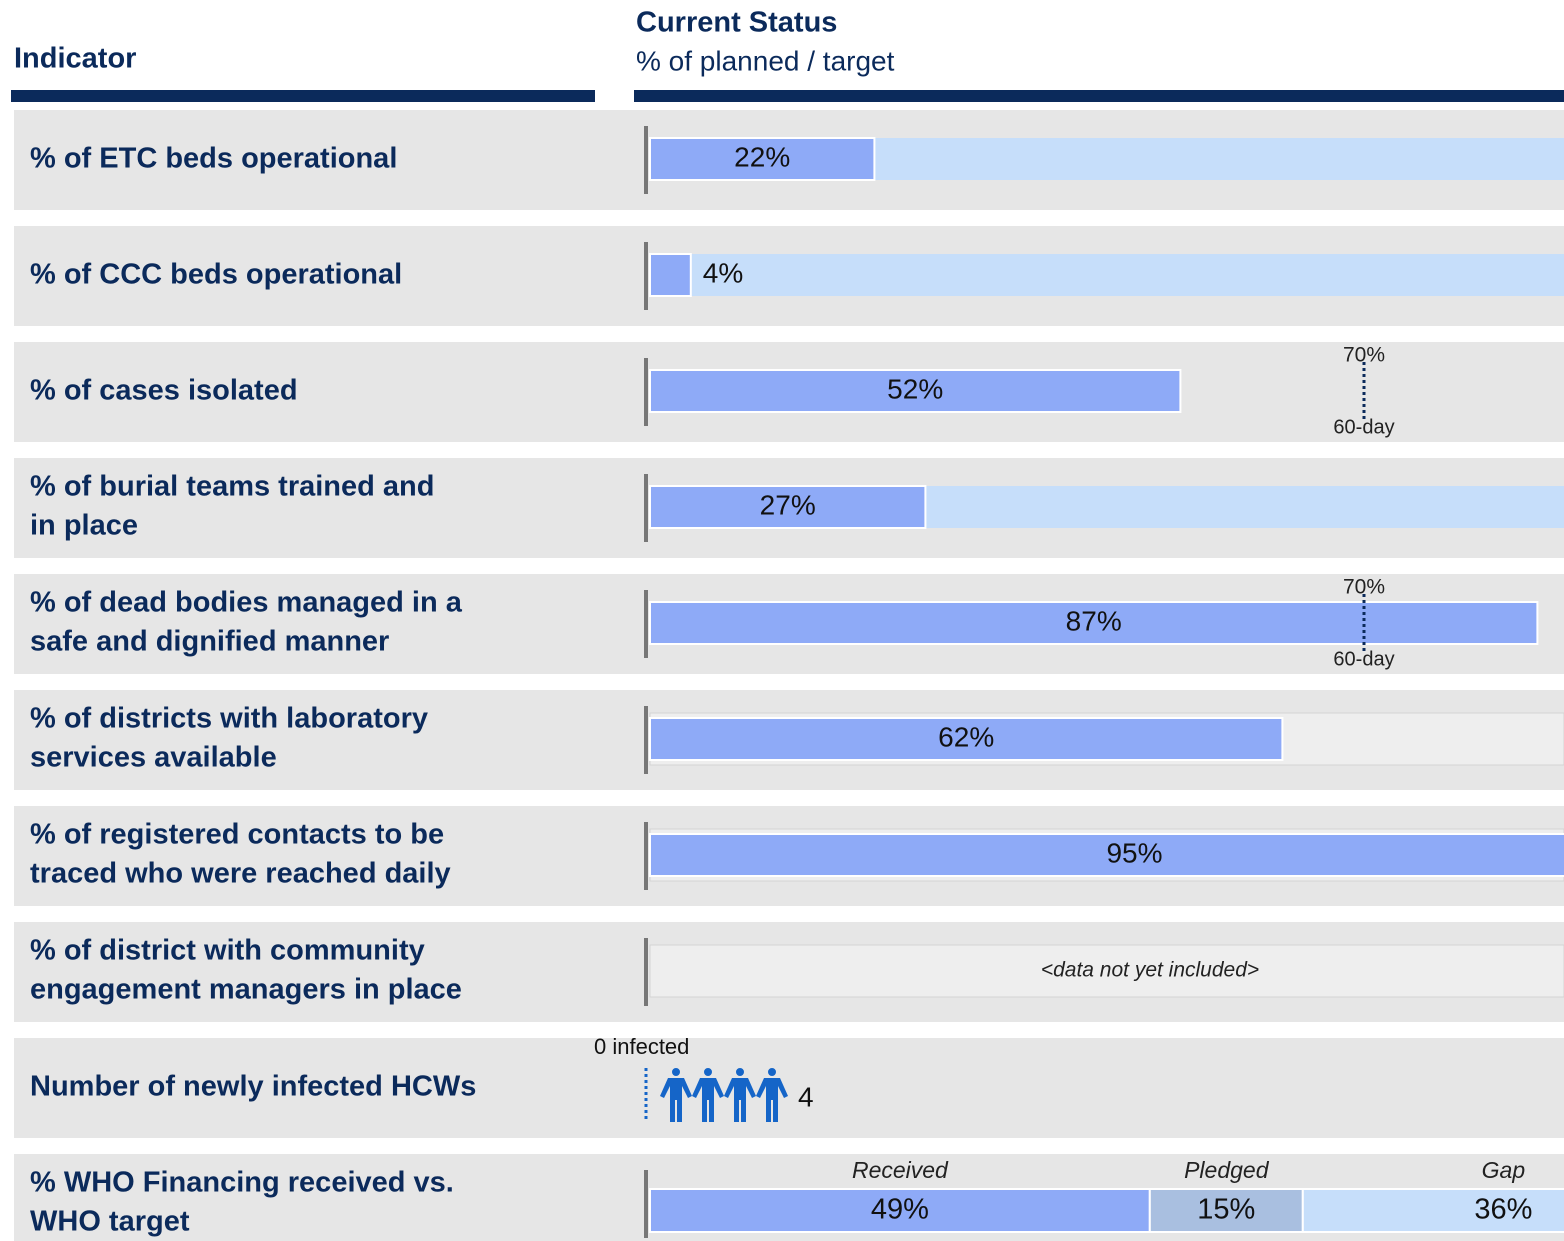 This screenshot has height=1241, width=1564. I want to click on segment-label: 49%, so click(900, 1210).